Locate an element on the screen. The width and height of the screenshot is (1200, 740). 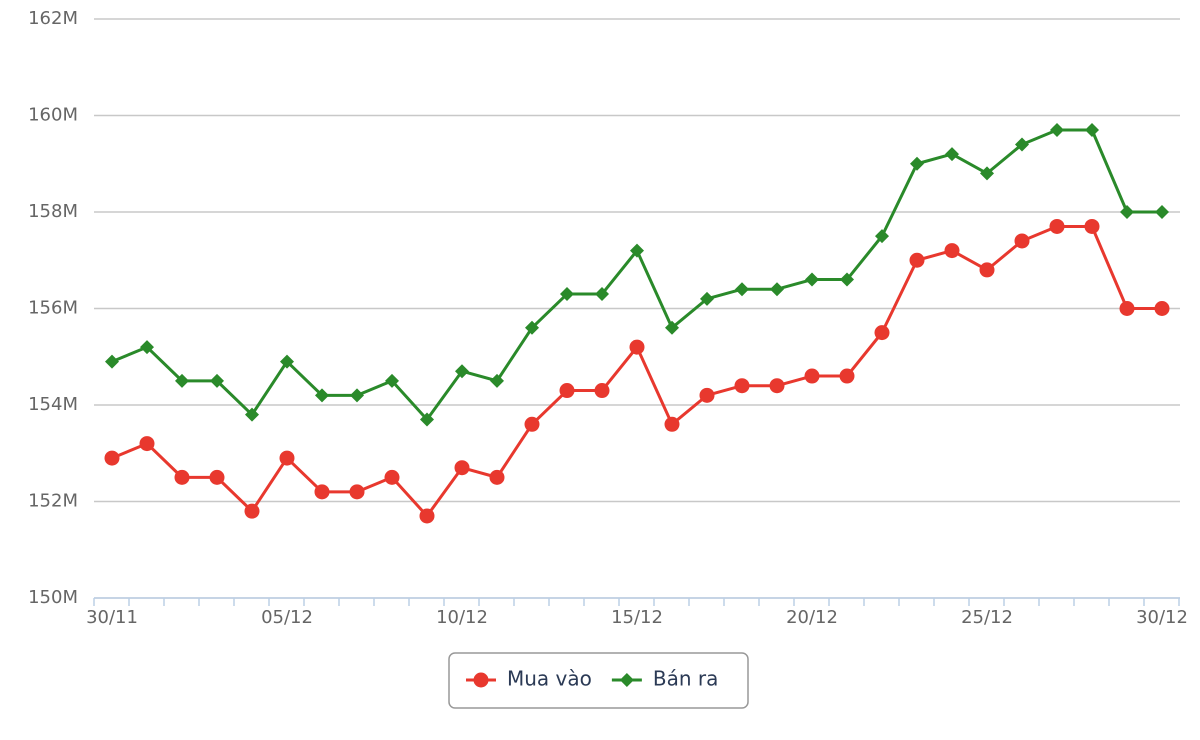
legend-box is located at coordinates (598, 680).